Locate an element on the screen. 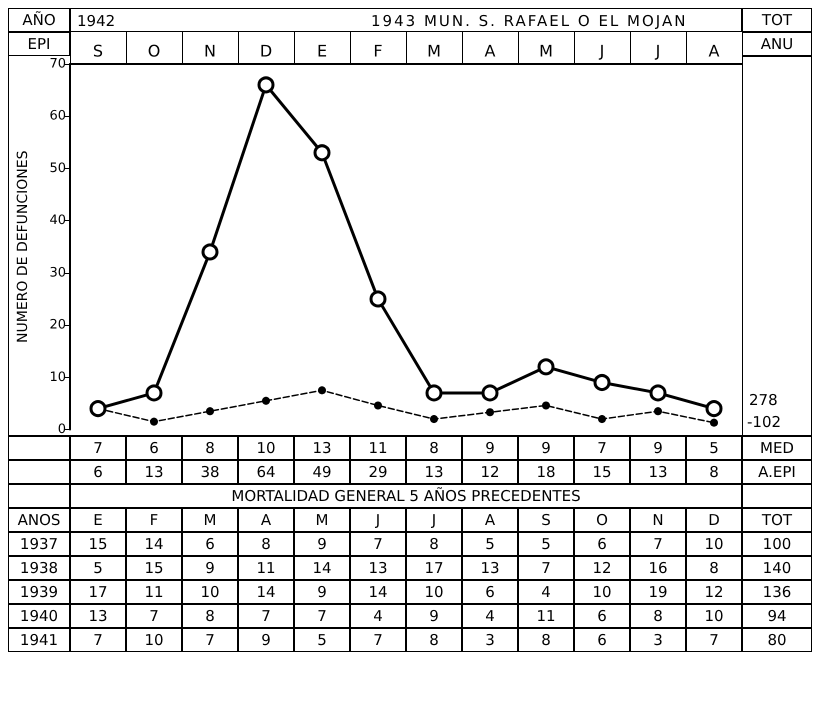 The height and width of the screenshot is (706, 820). text: 1938 5 15 9 11 14 13 17 13 7 12 16 8 140 is located at coordinates (406, 568).